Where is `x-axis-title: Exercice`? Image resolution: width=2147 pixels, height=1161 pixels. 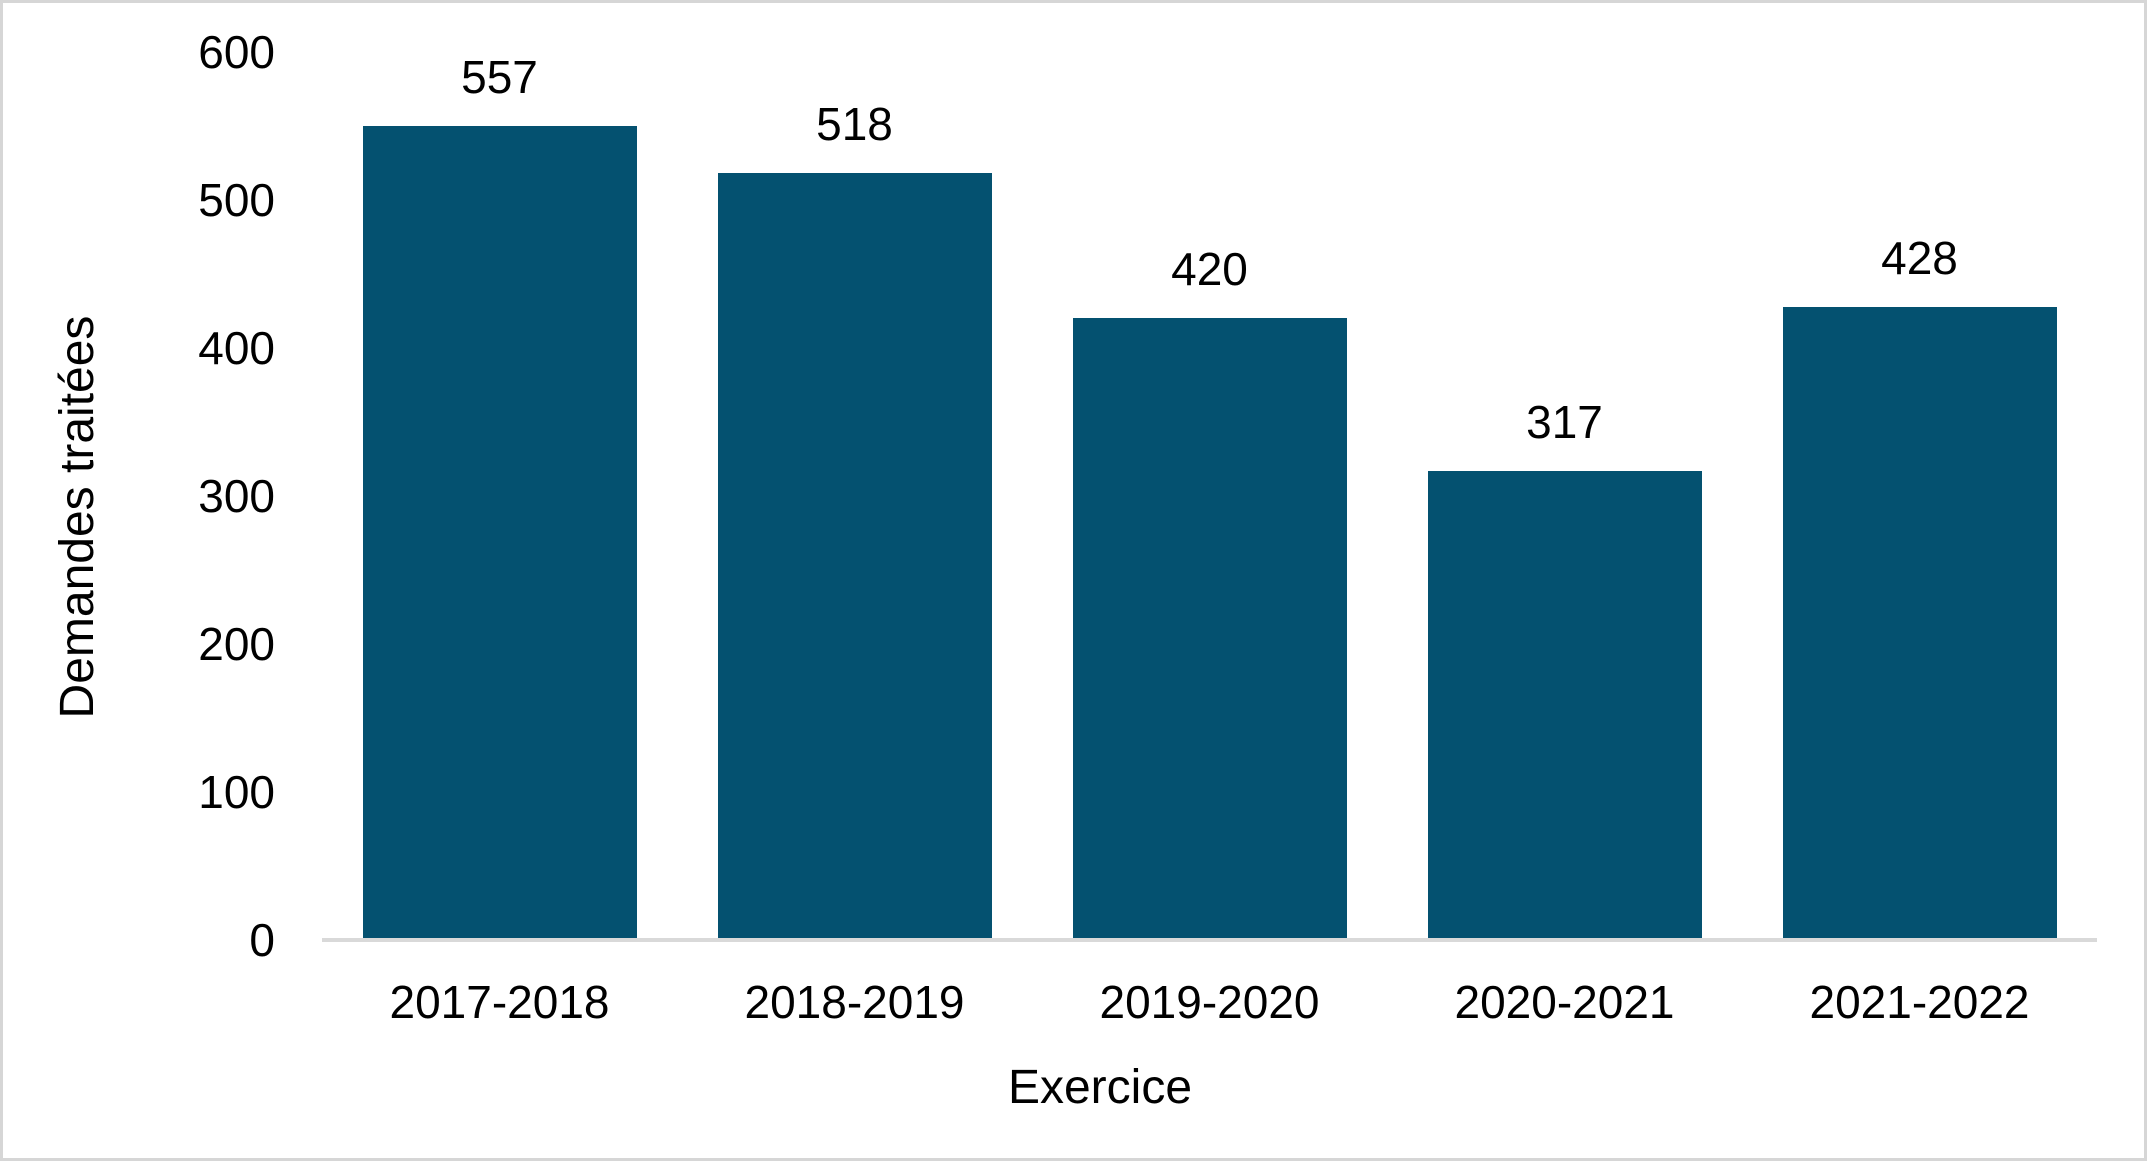 x-axis-title: Exercice is located at coordinates (1100, 1087).